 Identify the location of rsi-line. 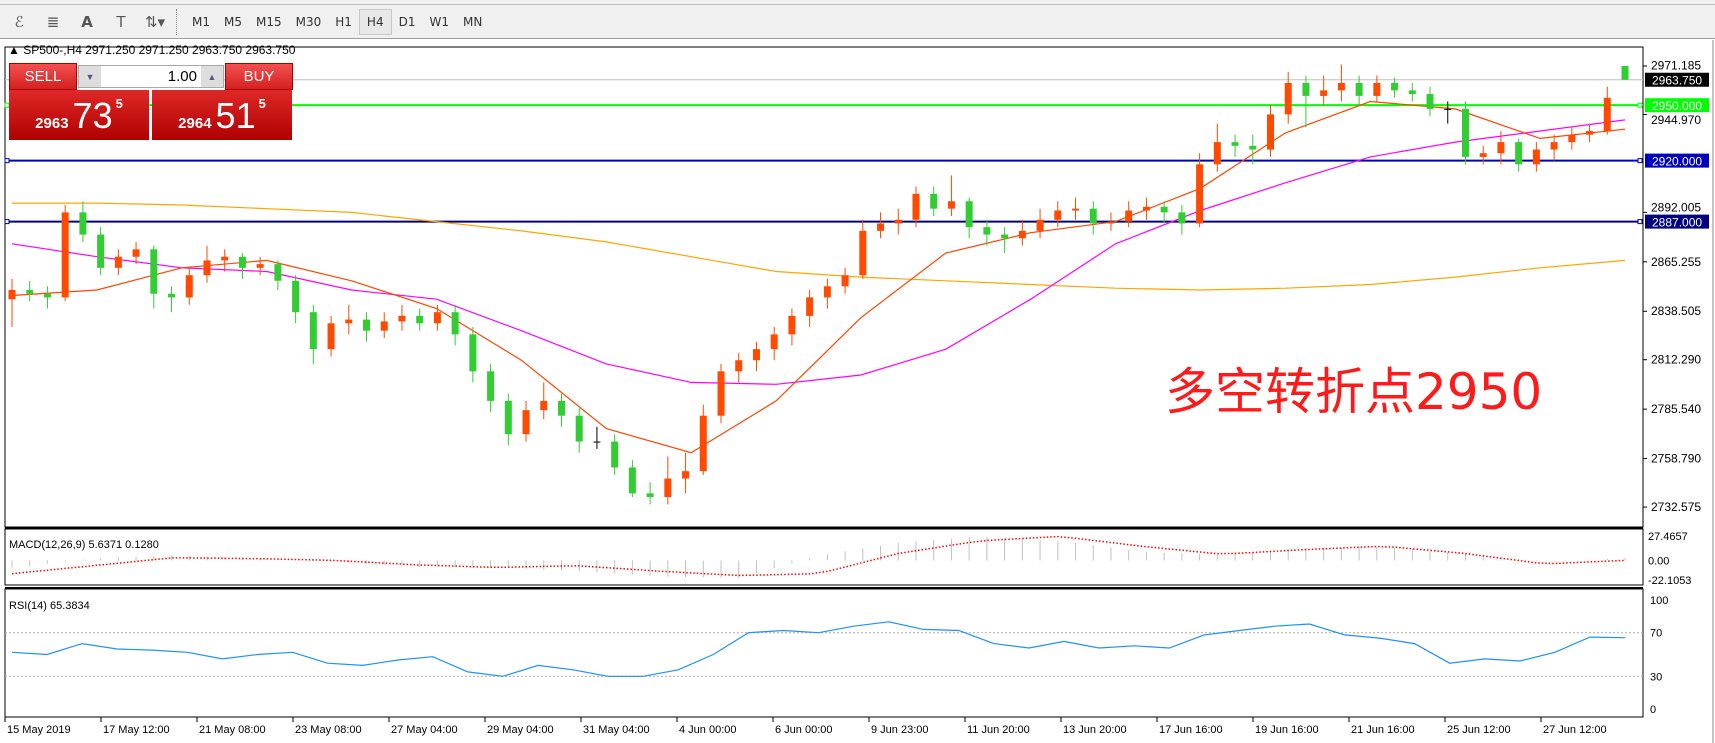
(818, 649).